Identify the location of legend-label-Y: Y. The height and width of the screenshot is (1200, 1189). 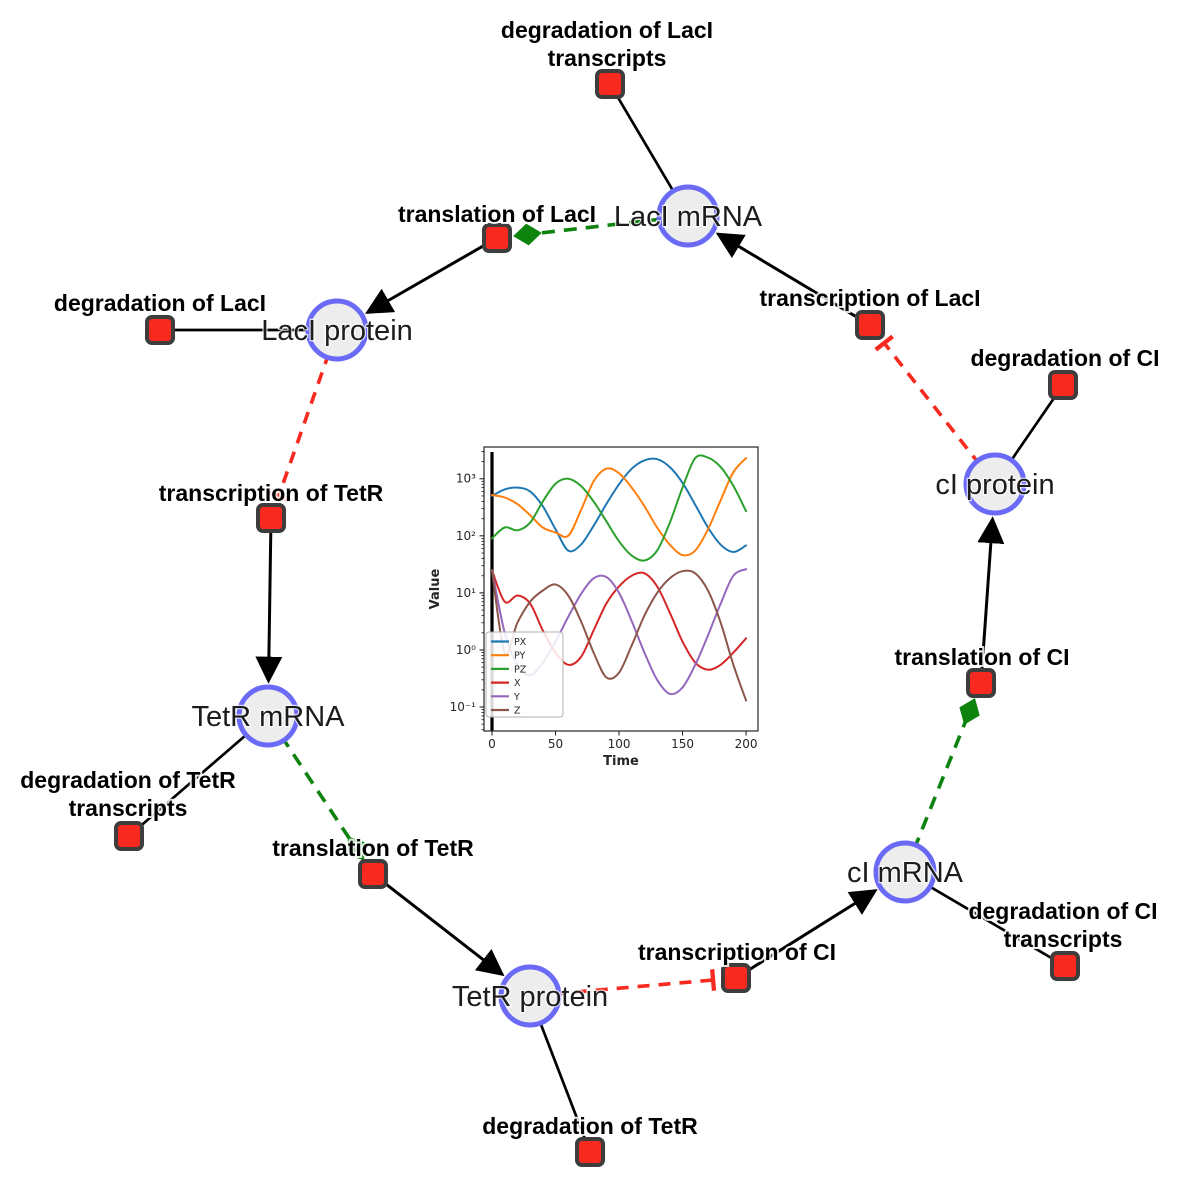
(516, 697).